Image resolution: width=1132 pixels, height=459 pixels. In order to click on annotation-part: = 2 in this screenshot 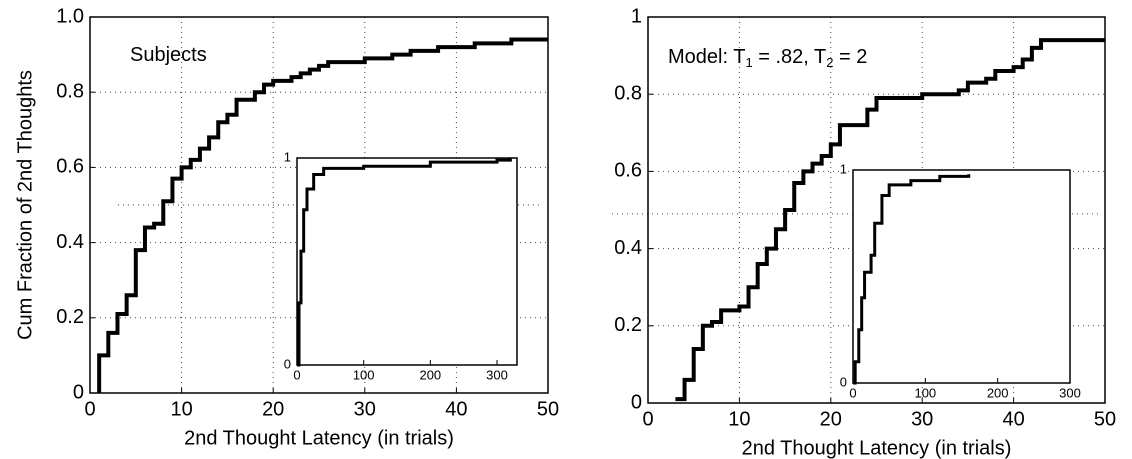, I will do `click(851, 57)`.